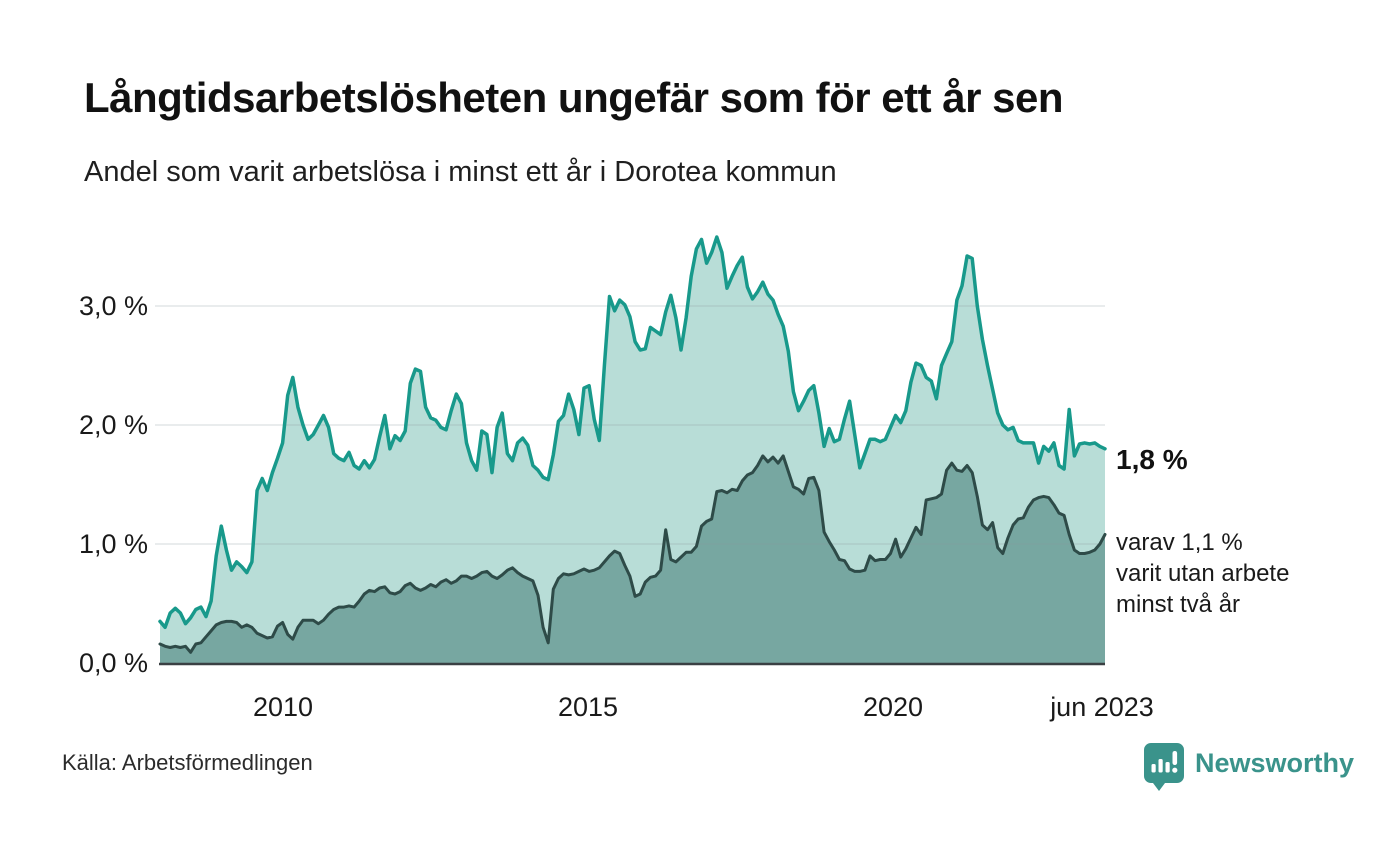 This screenshot has width=1400, height=845. Describe the element at coordinates (588, 707) in the screenshot. I see `x-tick-label-2015: 2015` at that location.